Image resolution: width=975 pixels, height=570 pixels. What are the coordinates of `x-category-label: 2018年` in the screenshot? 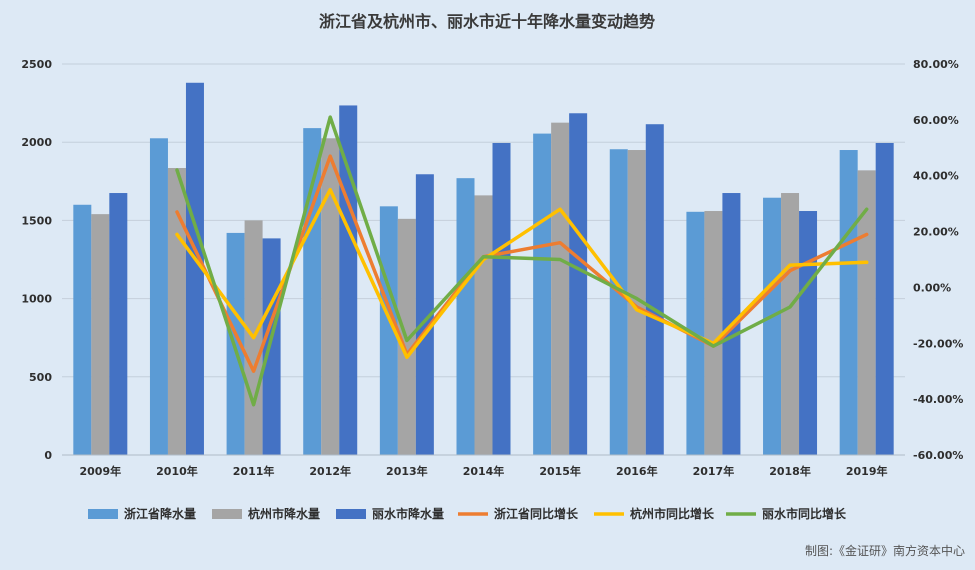 It's located at (790, 471).